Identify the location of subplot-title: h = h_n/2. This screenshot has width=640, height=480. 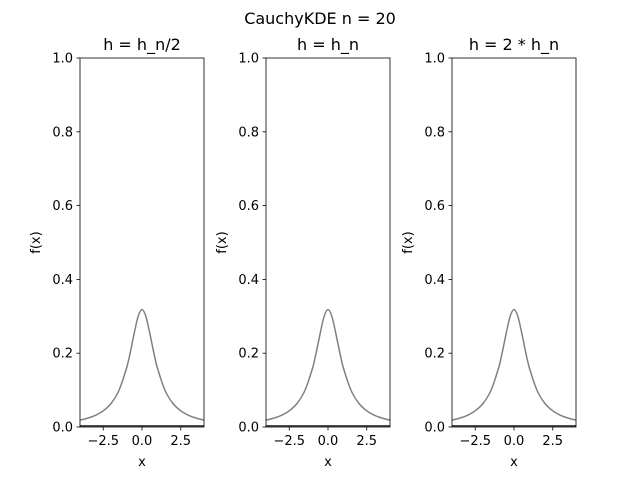
(142, 45).